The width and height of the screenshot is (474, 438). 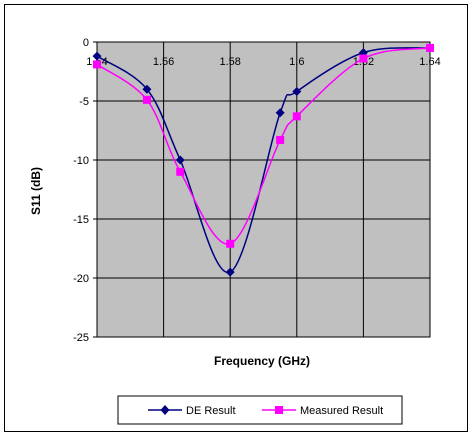 What do you see at coordinates (163, 62) in the screenshot?
I see `x-tick-label: 1.56` at bounding box center [163, 62].